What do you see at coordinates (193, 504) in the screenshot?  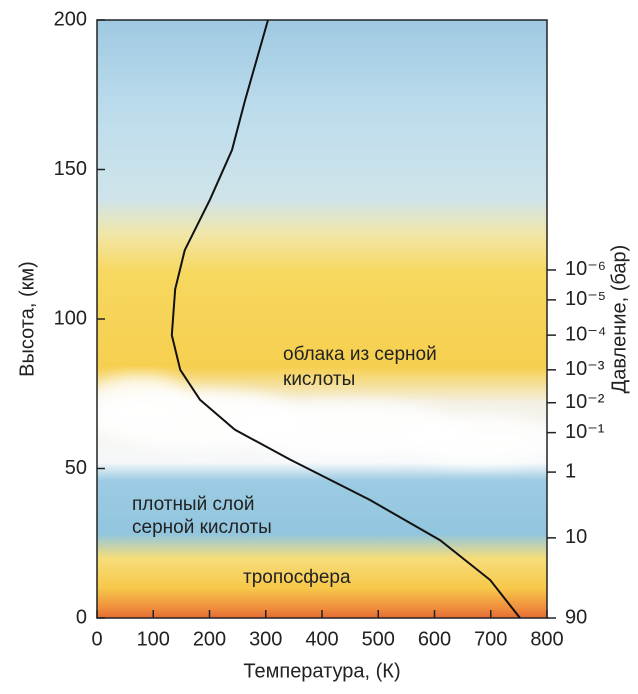 I see `annotation: плотный слой` at bounding box center [193, 504].